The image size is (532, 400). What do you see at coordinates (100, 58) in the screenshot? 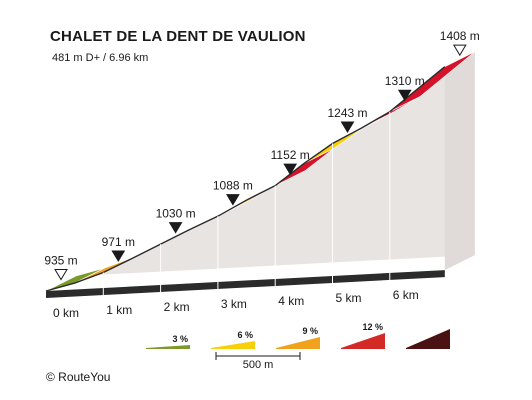
I see `chart-subtitle: 481 m D+ / 6.96 km` at bounding box center [100, 58].